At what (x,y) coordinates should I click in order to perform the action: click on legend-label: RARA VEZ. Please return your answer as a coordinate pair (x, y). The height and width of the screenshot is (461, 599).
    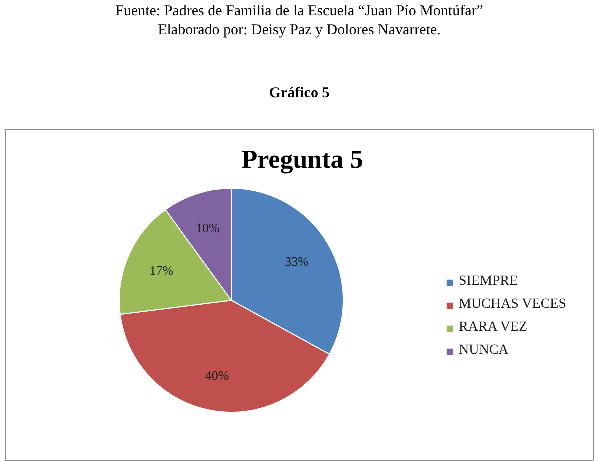
    Looking at the image, I should click on (493, 328).